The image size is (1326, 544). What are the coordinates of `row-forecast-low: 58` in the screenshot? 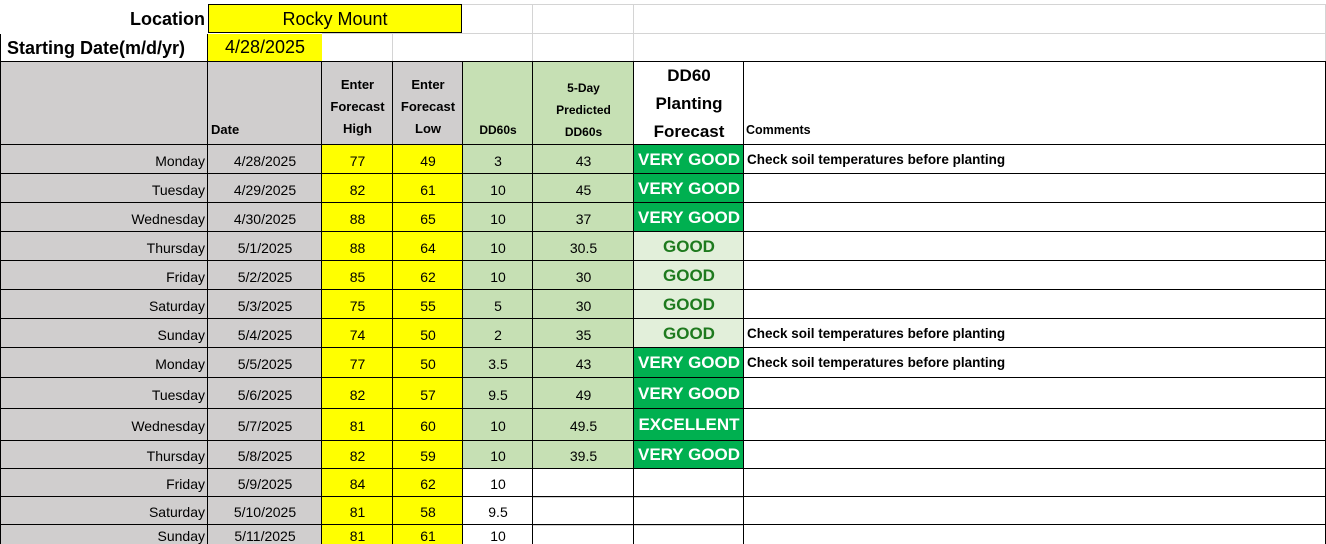 It's located at (428, 511).